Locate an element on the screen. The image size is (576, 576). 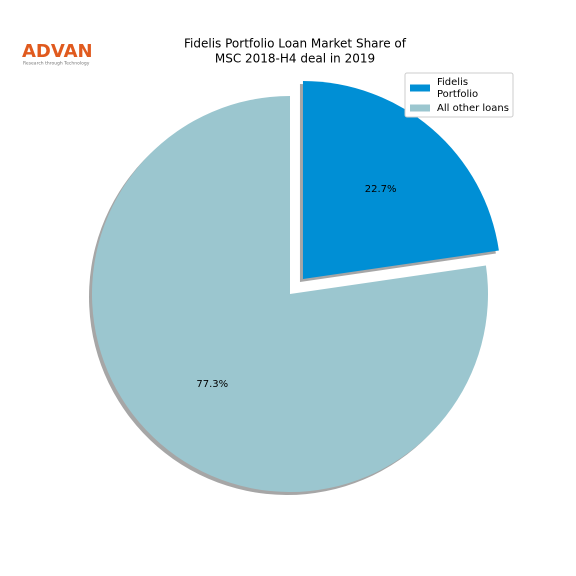
chart-title: Fidelis Portfolio Loan Market Share of is located at coordinates (295, 44).